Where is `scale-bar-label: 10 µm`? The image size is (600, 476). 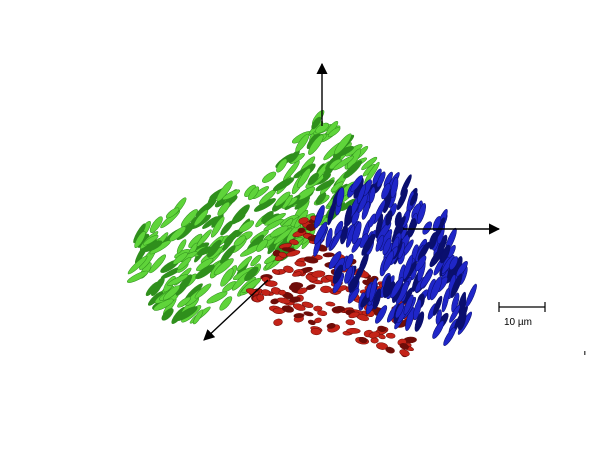
scale-bar-label: 10 µm is located at coordinates (518, 322).